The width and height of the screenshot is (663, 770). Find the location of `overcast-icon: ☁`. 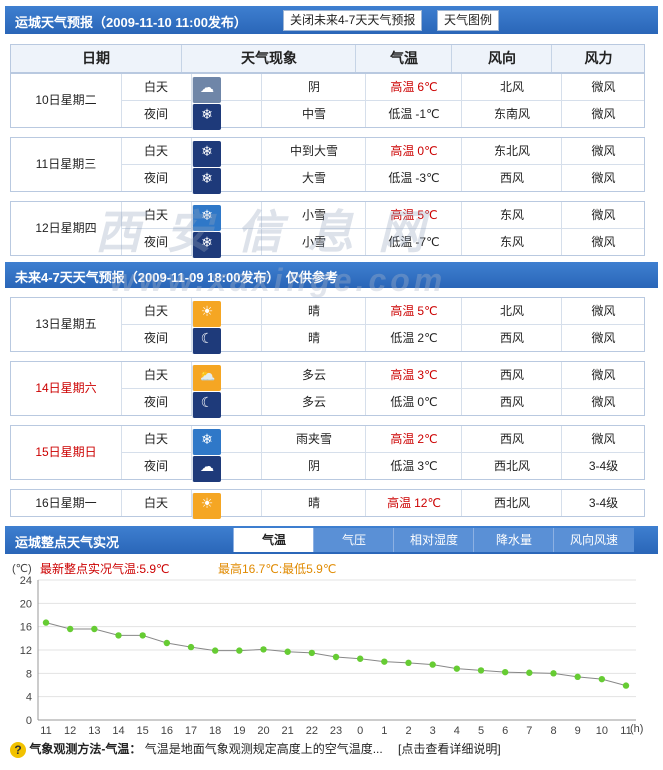

overcast-icon: ☁ is located at coordinates (206, 90).